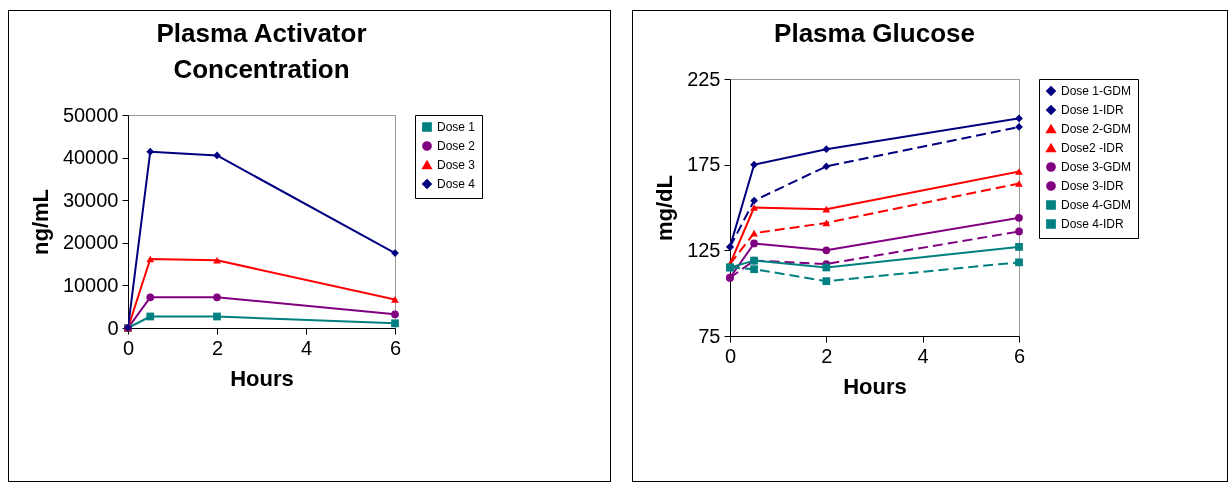 This screenshot has width=1229, height=483. I want to click on y-tick-label: 10000, so click(90, 284).